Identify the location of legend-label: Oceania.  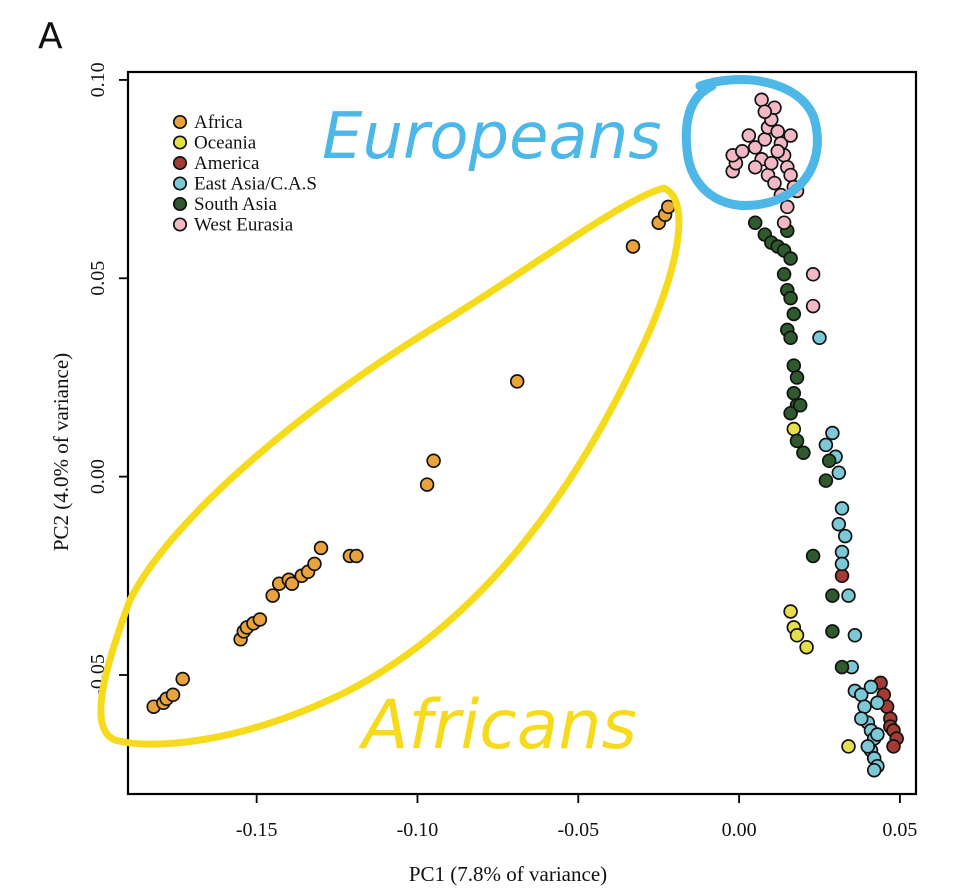
(225, 143).